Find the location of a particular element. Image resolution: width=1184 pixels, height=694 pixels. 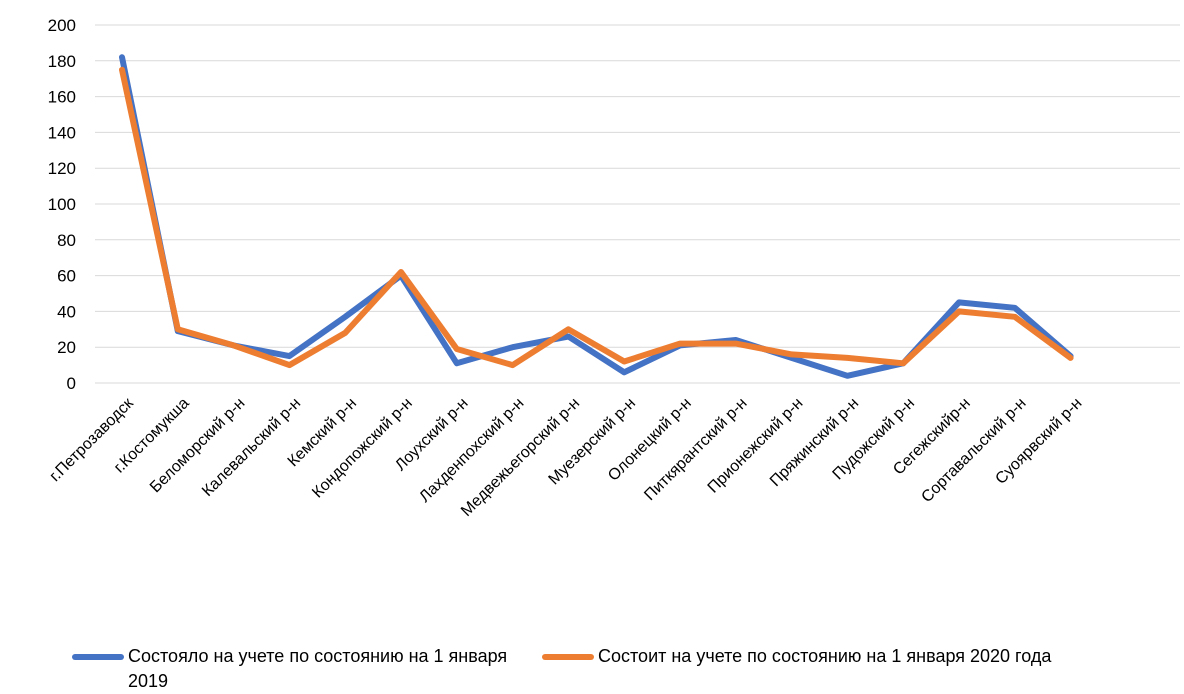

y-tick-label: 0 is located at coordinates (71, 383).